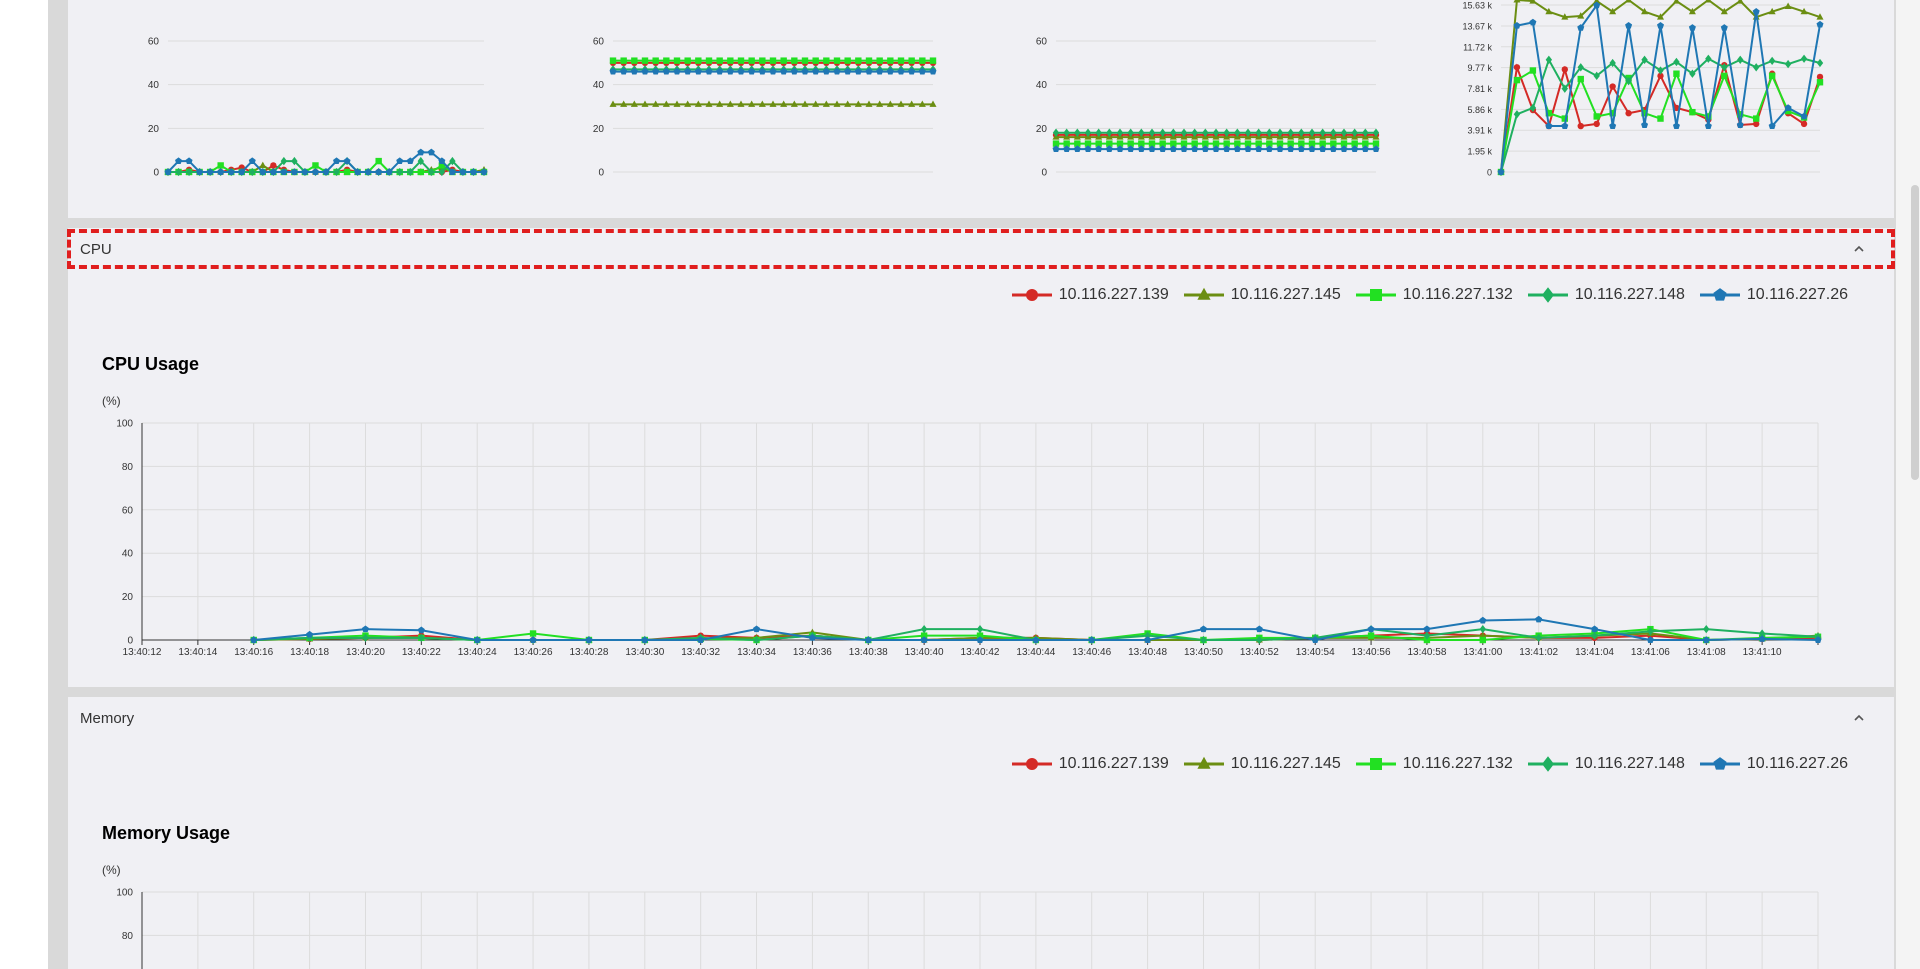 Image resolution: width=1920 pixels, height=969 pixels. I want to click on x-tick-label: 13:41:10, so click(1762, 652).